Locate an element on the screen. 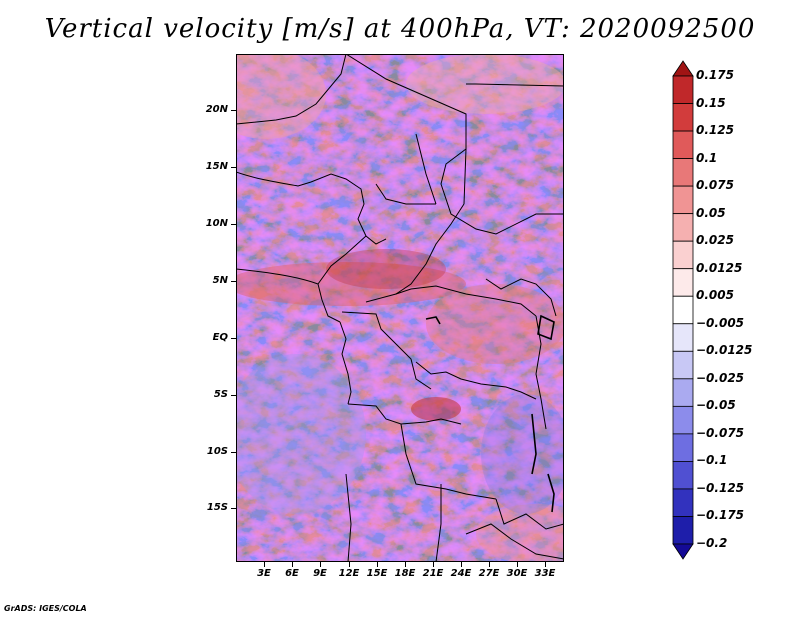  colorbar-level-label: −0.1 is located at coordinates (712, 460).